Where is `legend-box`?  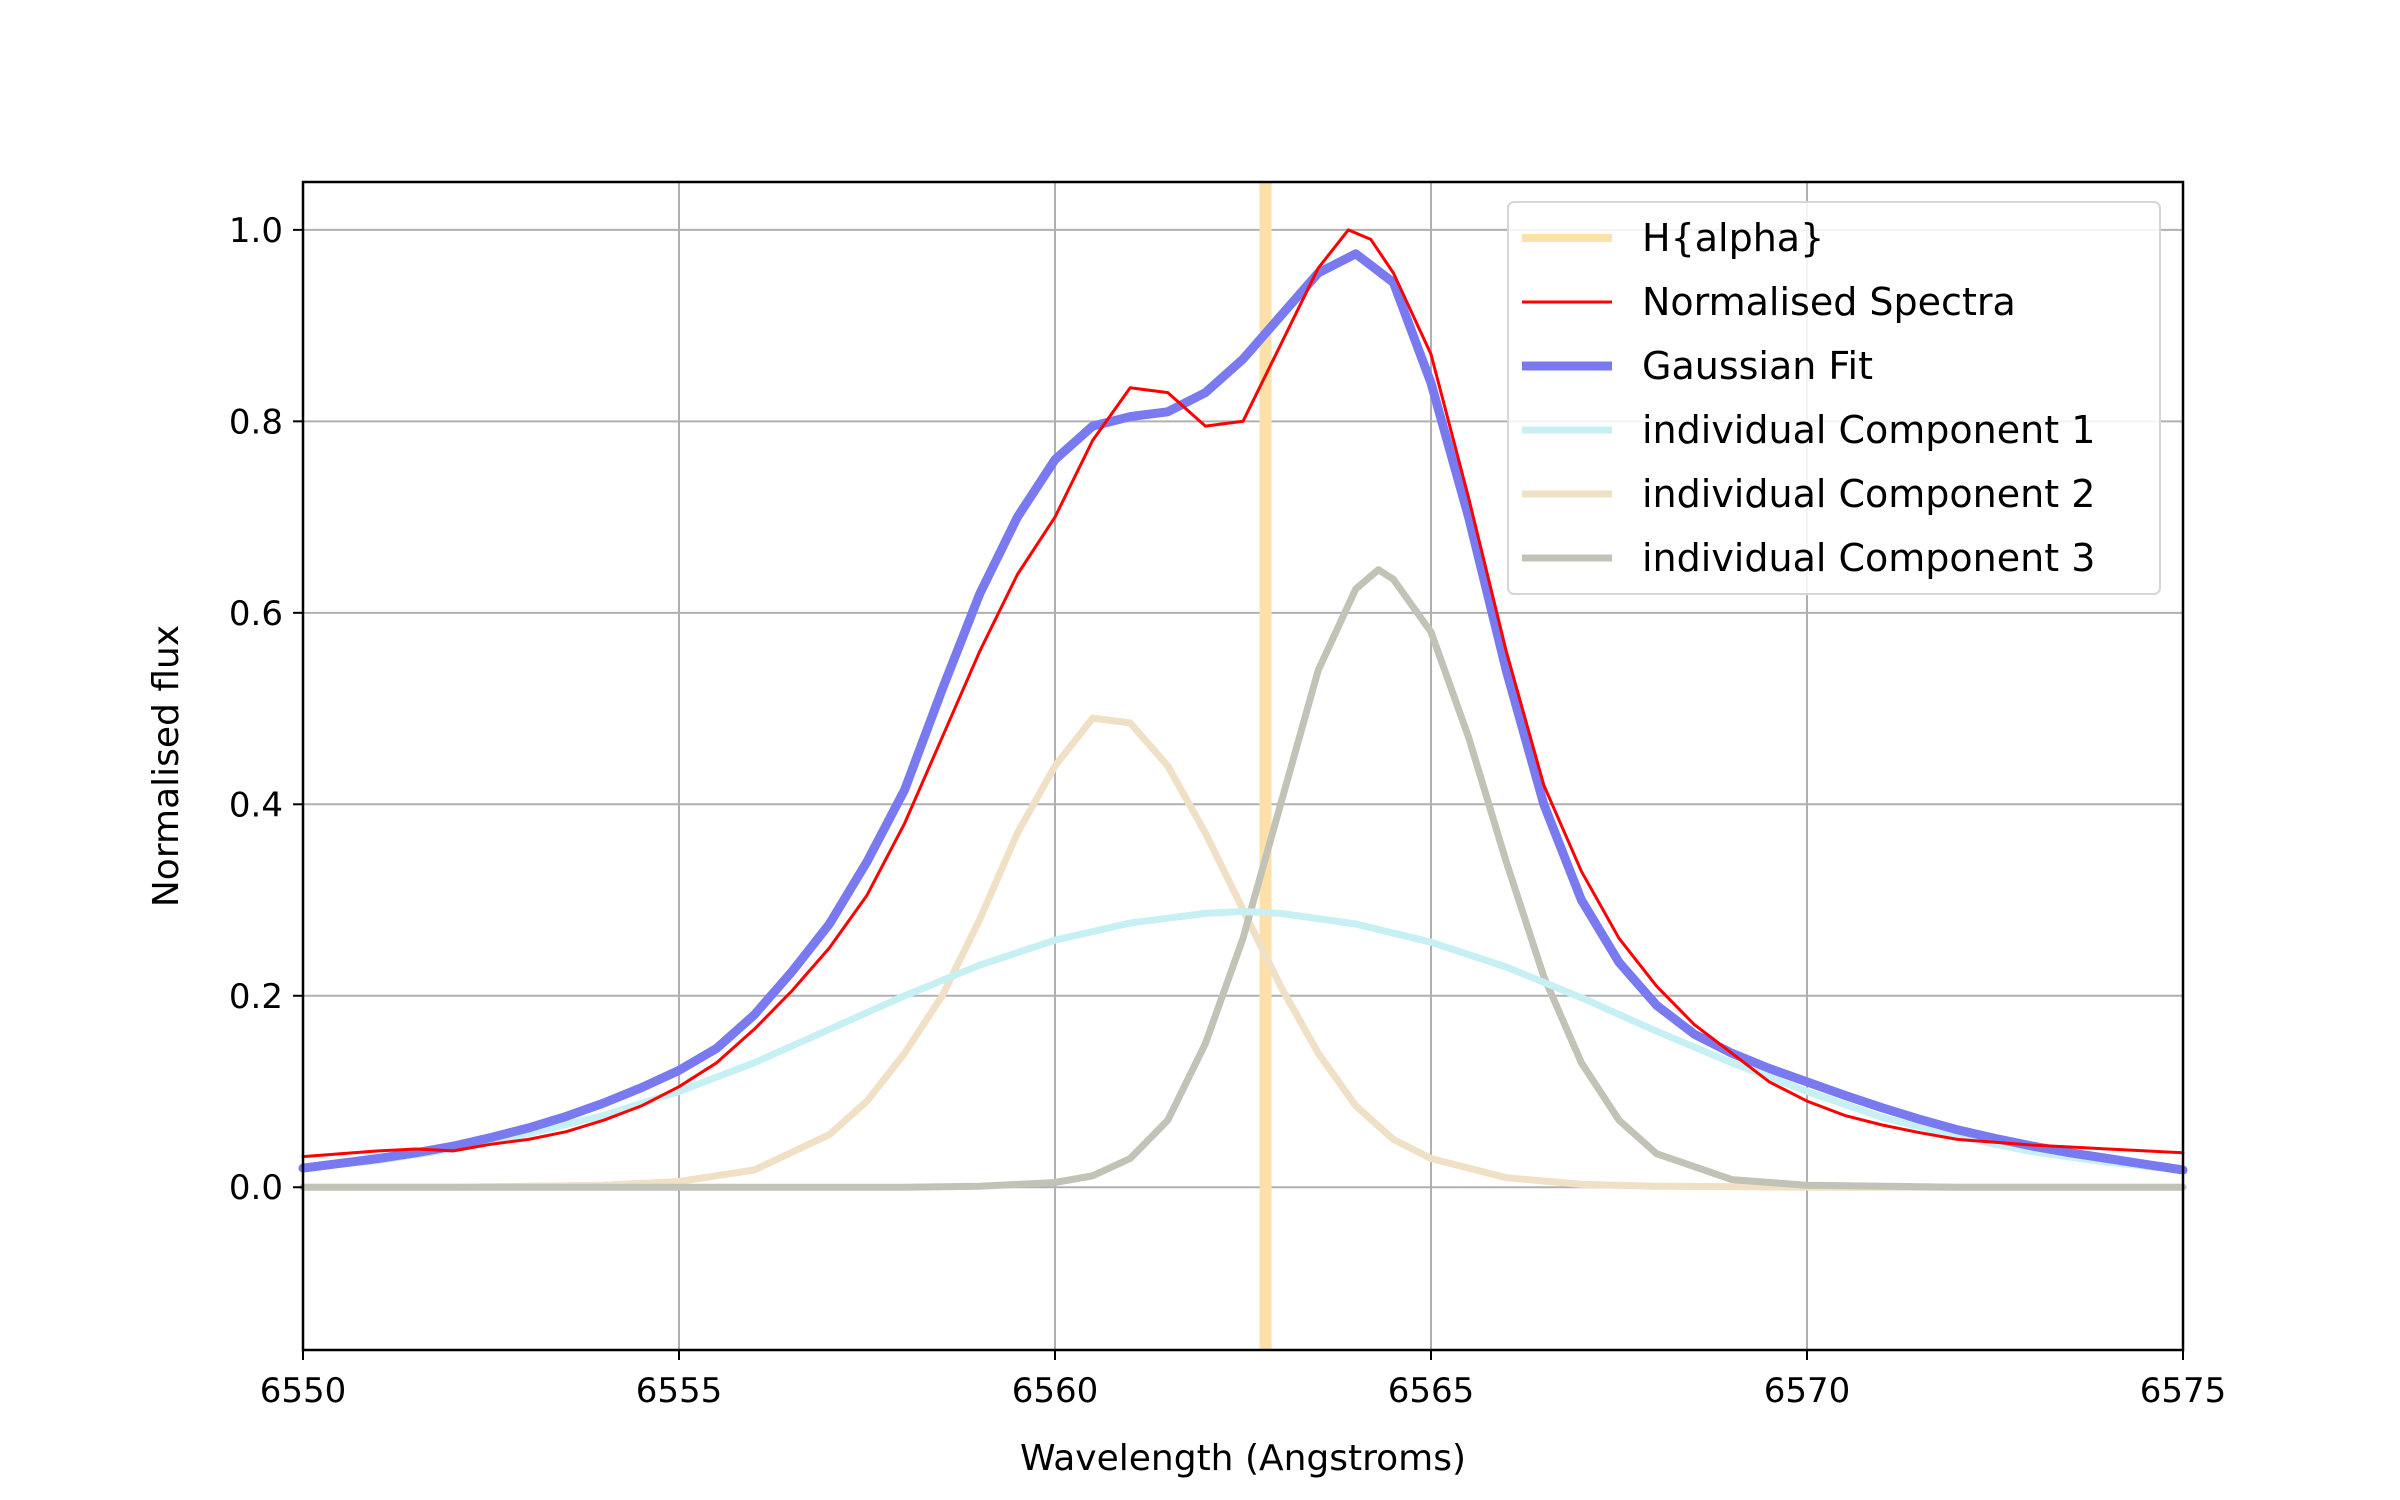
legend-box is located at coordinates (1834, 398).